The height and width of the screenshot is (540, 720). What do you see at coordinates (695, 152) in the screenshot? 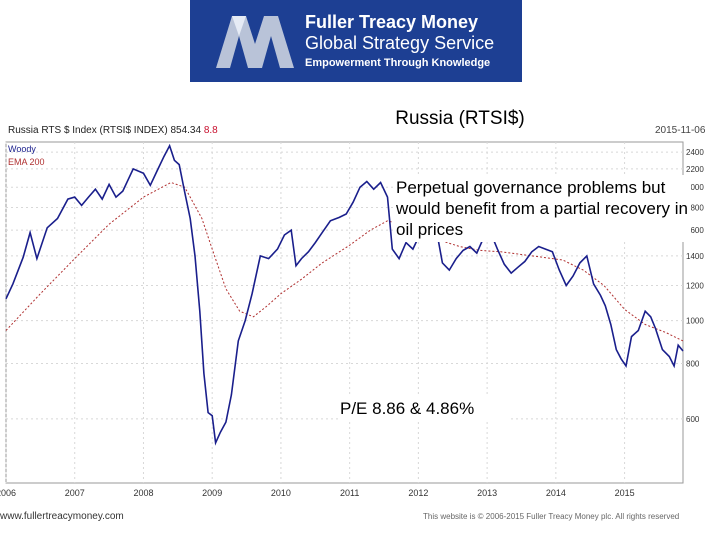
I see `y-tick-label: 2400` at bounding box center [695, 152].